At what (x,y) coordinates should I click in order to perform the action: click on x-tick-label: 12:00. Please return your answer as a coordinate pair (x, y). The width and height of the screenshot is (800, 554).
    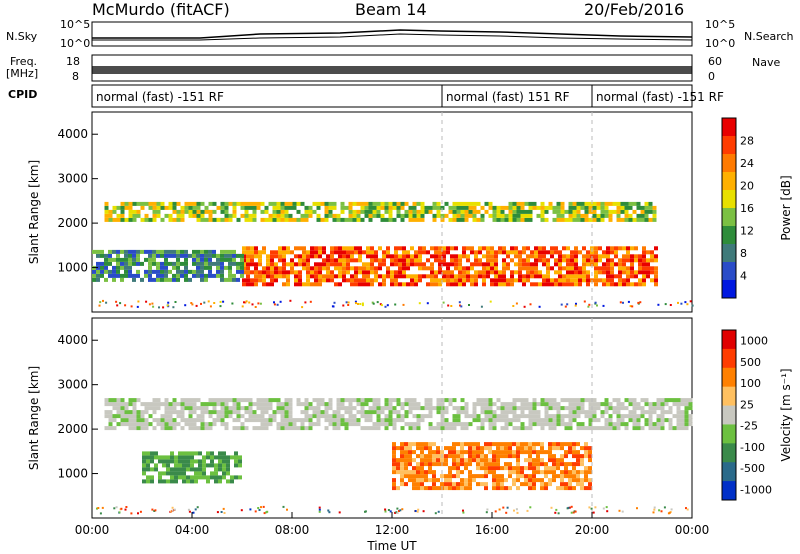
    Looking at the image, I should click on (392, 530).